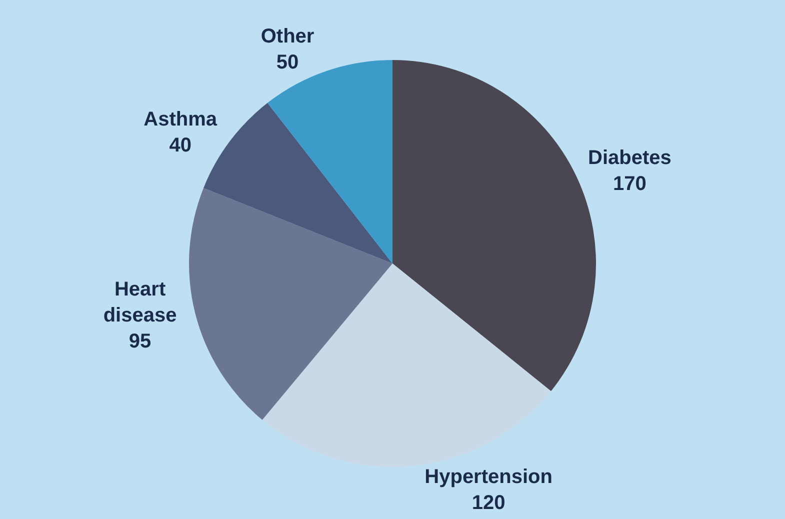  What do you see at coordinates (489, 503) in the screenshot?
I see `data-label: 120` at bounding box center [489, 503].